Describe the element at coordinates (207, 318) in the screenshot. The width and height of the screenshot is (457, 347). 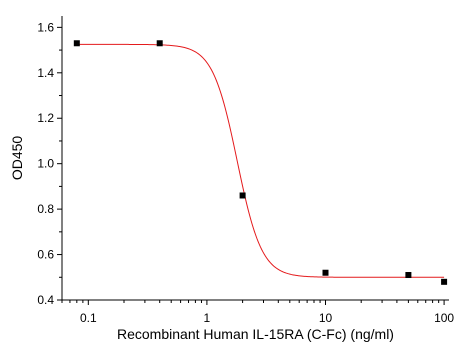
I see `x-tick-label: 1` at that location.